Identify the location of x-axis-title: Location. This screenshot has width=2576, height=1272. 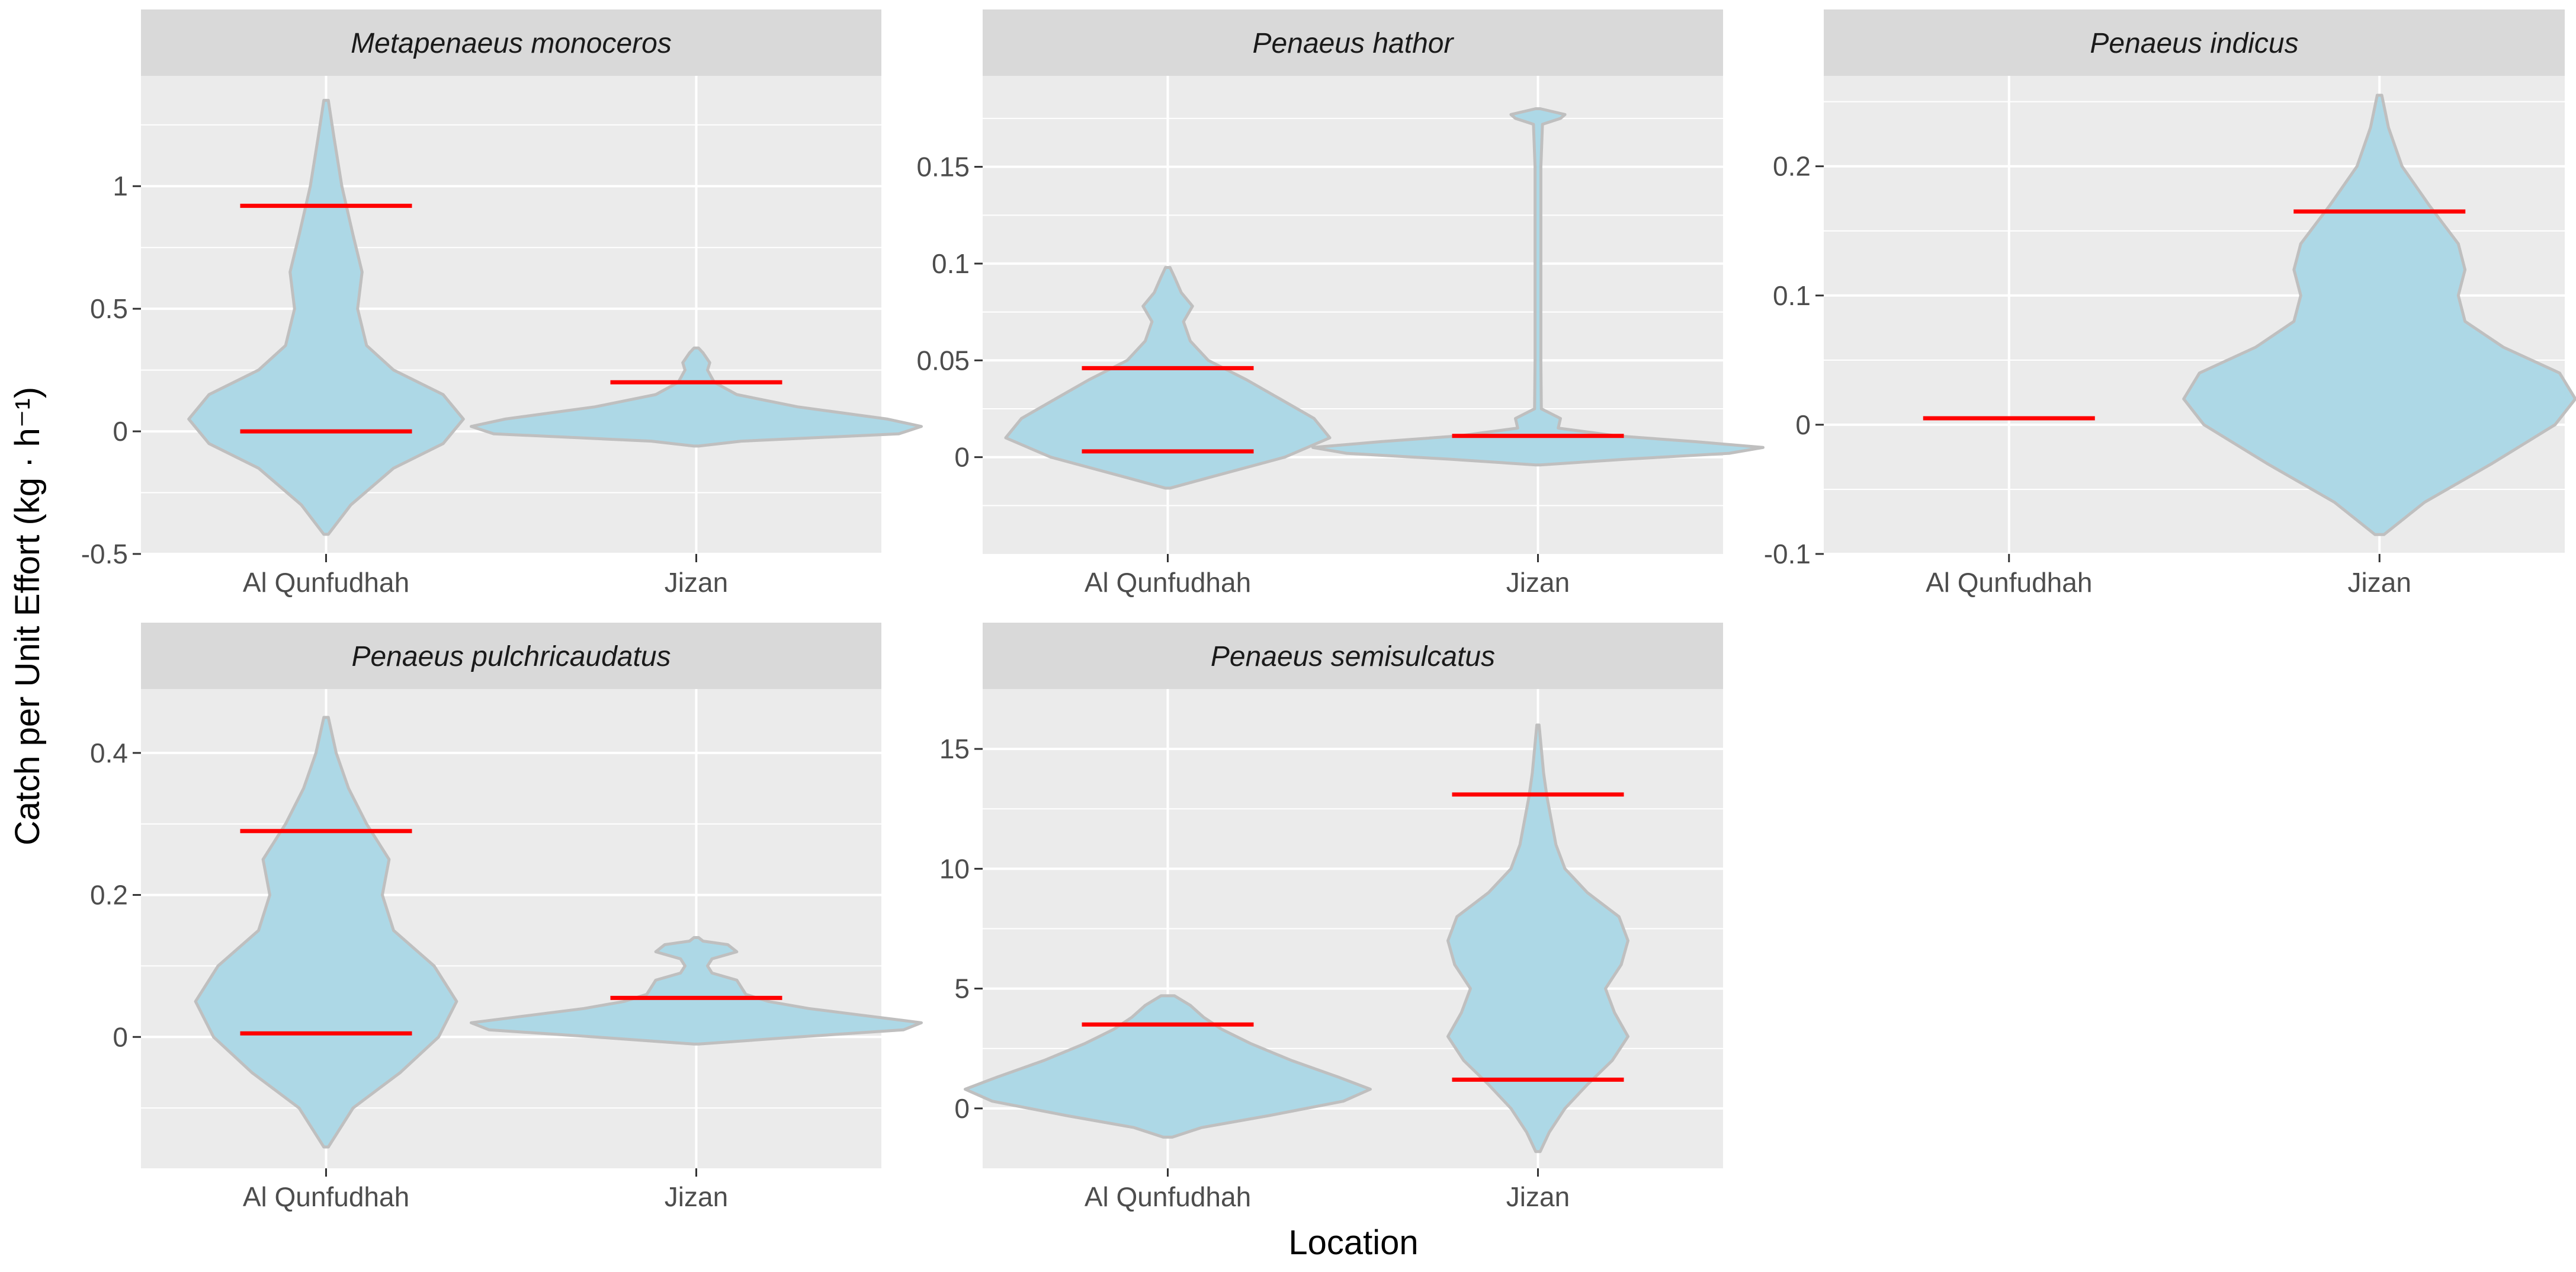
(1353, 1242).